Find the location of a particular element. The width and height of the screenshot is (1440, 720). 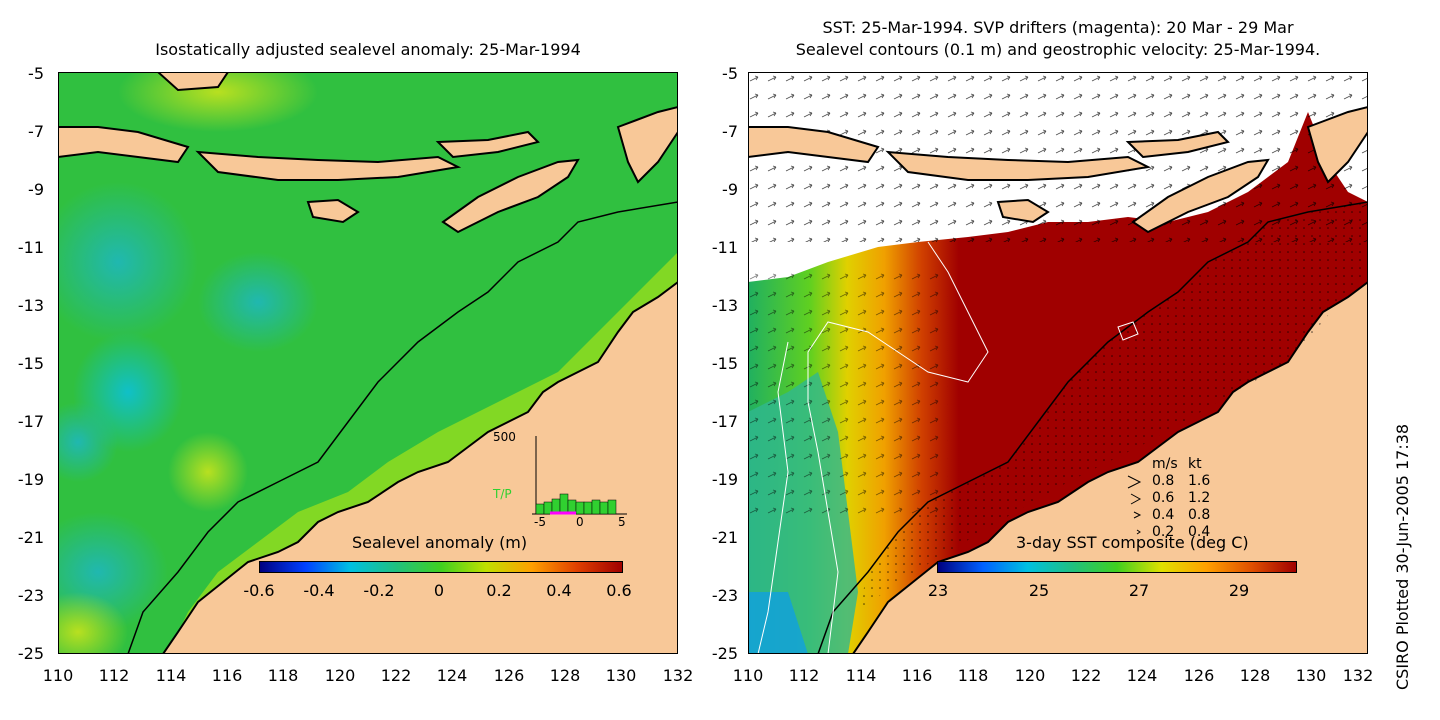

colorbar-tick-label: 0.4 is located at coordinates (559, 590).